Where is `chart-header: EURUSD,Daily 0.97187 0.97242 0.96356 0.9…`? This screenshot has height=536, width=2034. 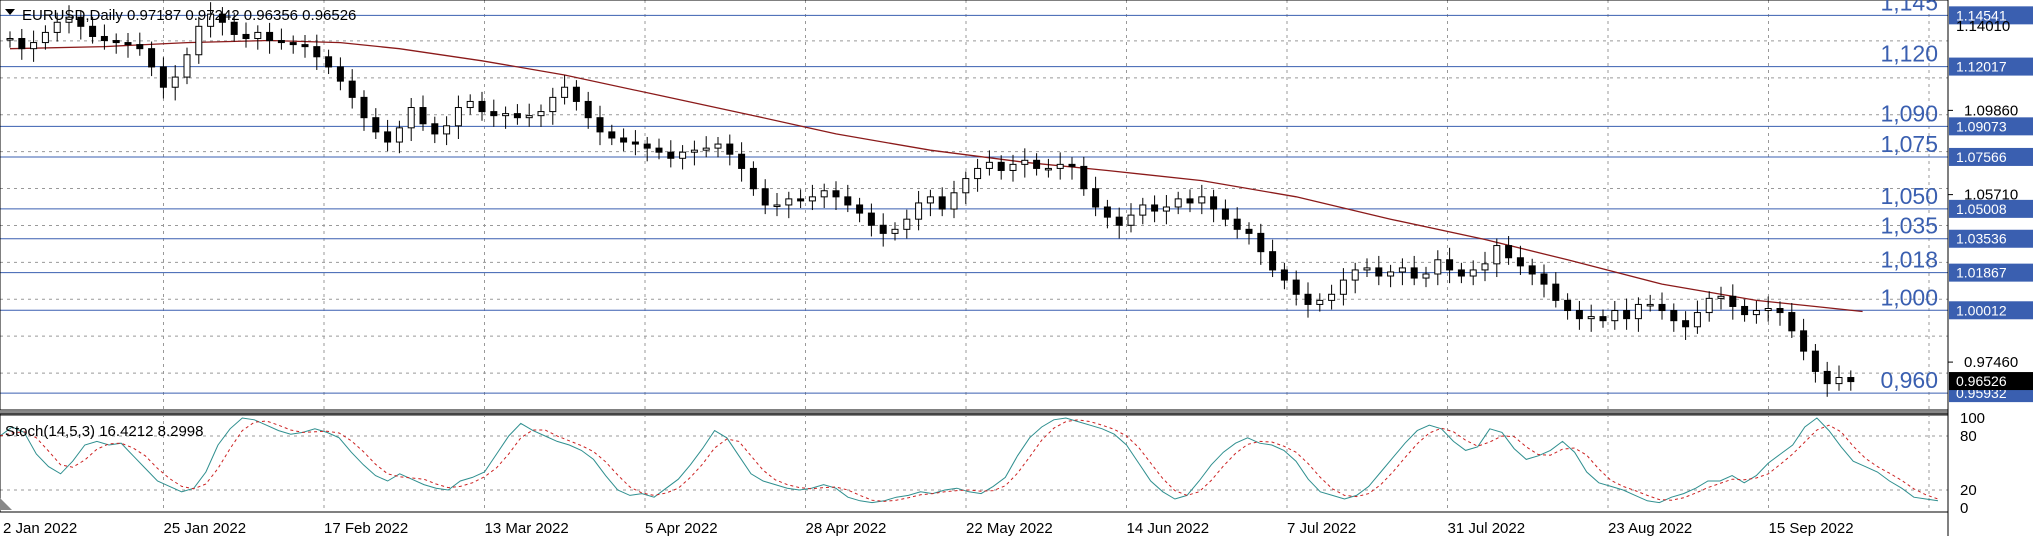 chart-header: EURUSD,Daily 0.97187 0.97242 0.96356 0.9… is located at coordinates (189, 15).